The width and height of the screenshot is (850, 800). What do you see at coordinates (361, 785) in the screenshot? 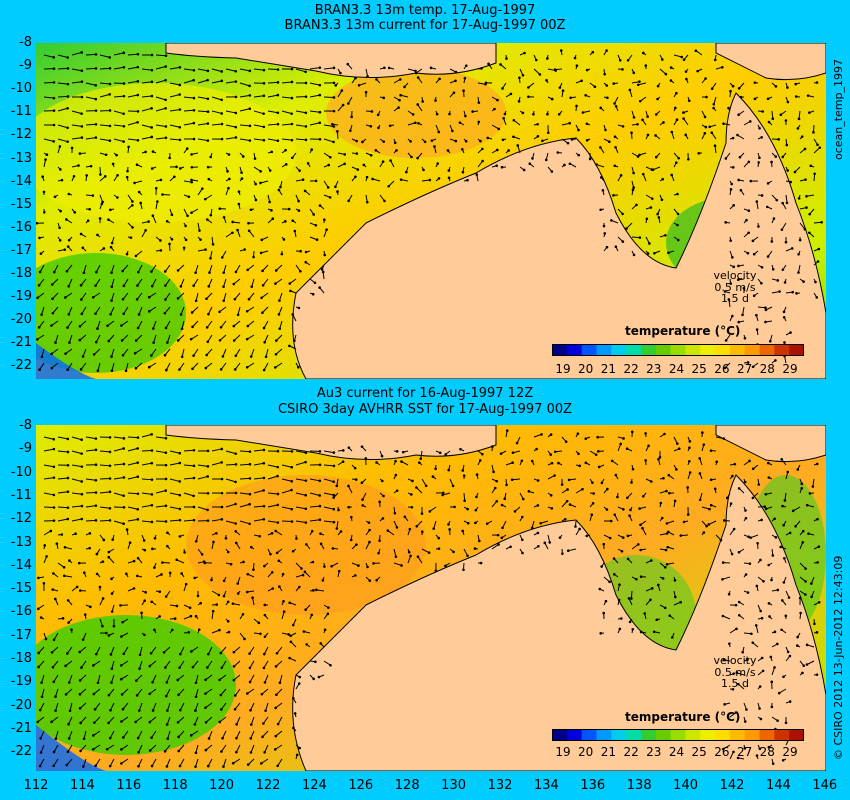
I see `x-tick: 126` at bounding box center [361, 785].